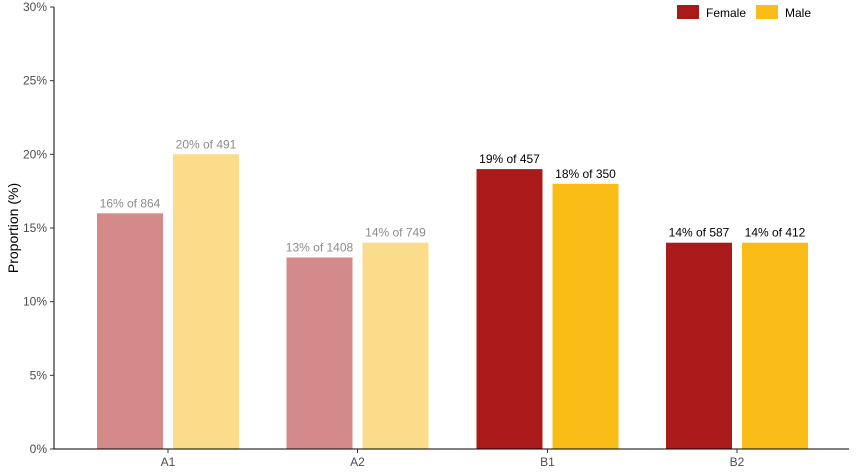 The width and height of the screenshot is (859, 473). What do you see at coordinates (547, 462) in the screenshot?
I see `x-tick-label: B1` at bounding box center [547, 462].